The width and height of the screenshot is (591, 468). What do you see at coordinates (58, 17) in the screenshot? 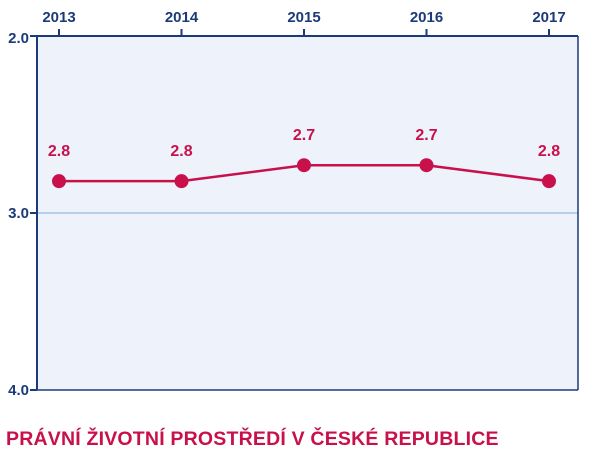
I see `x-tick-label: 2013` at bounding box center [58, 17].